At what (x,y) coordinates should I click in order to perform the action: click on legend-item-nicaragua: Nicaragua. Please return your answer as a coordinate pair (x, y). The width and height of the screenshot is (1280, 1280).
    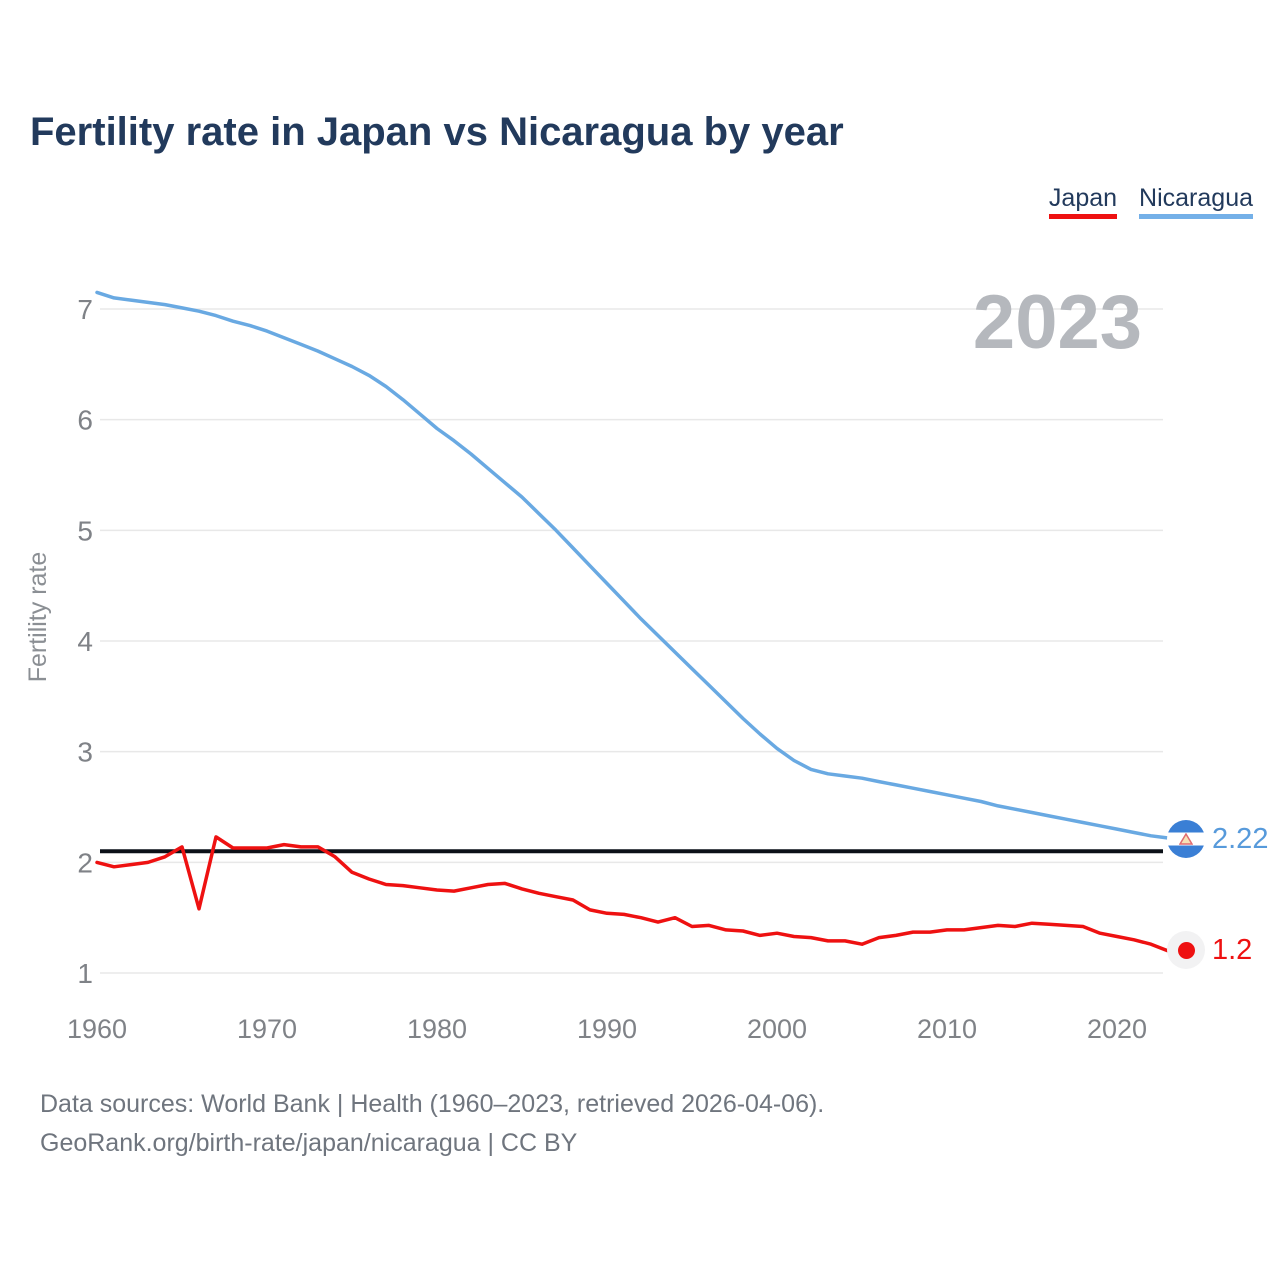
    Looking at the image, I should click on (1196, 202).